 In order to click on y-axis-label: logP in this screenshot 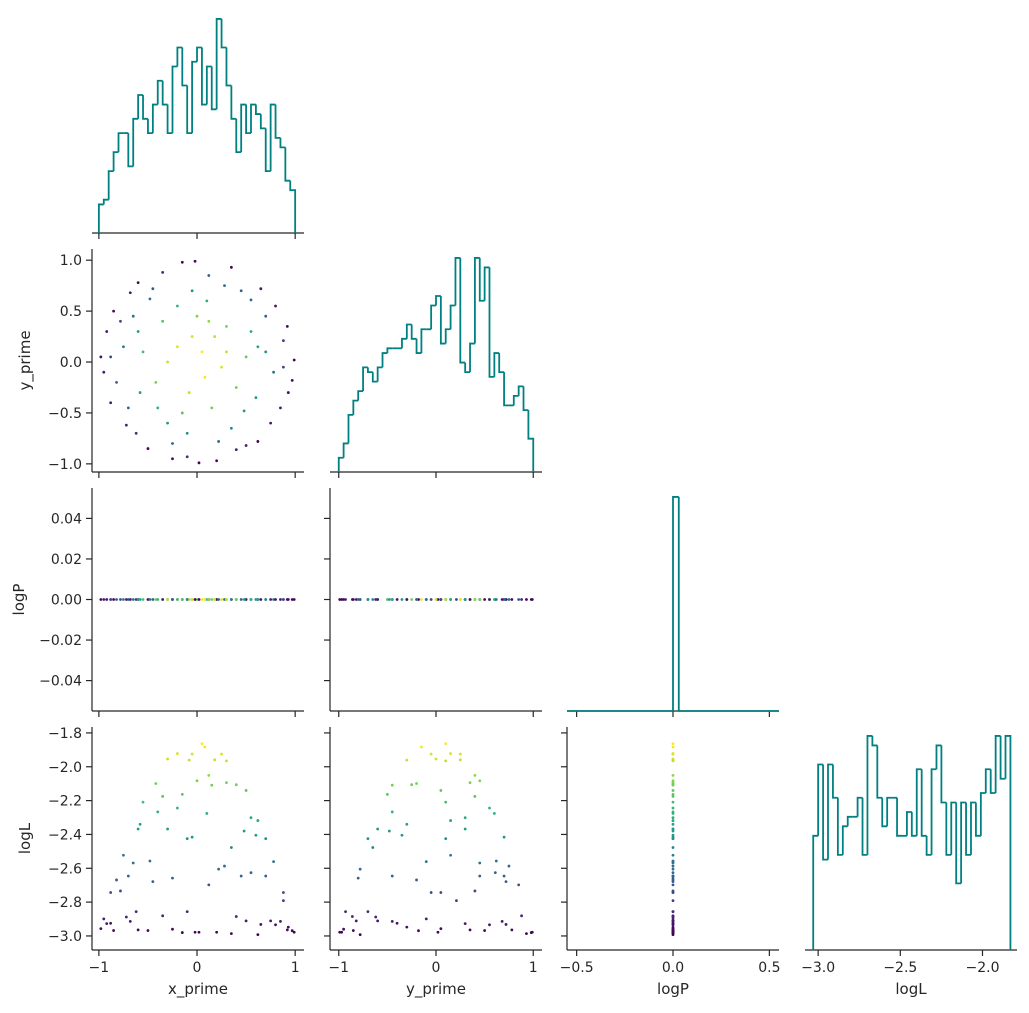, I will do `click(19, 600)`.